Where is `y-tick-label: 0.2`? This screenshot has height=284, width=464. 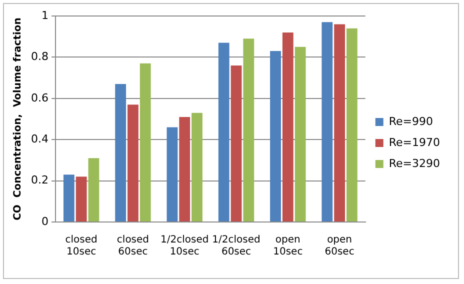
y-tick-label: 0.2 is located at coordinates (39, 180).